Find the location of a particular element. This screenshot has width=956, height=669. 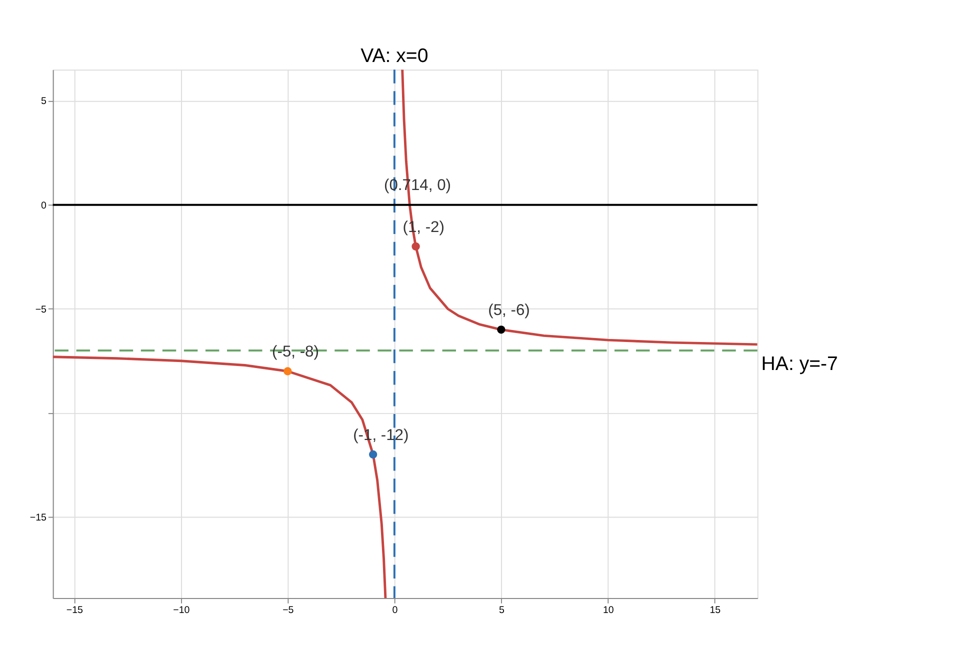

x-tick-label: −15 is located at coordinates (75, 610).